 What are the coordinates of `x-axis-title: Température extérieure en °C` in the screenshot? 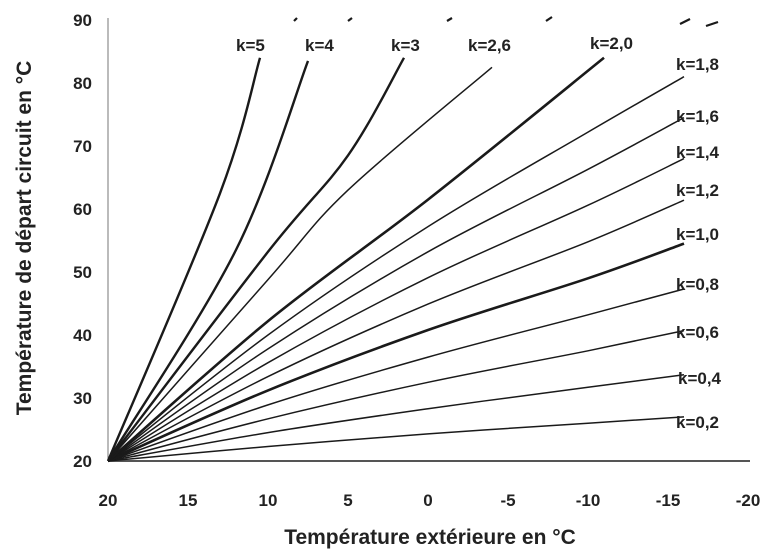 It's located at (430, 537).